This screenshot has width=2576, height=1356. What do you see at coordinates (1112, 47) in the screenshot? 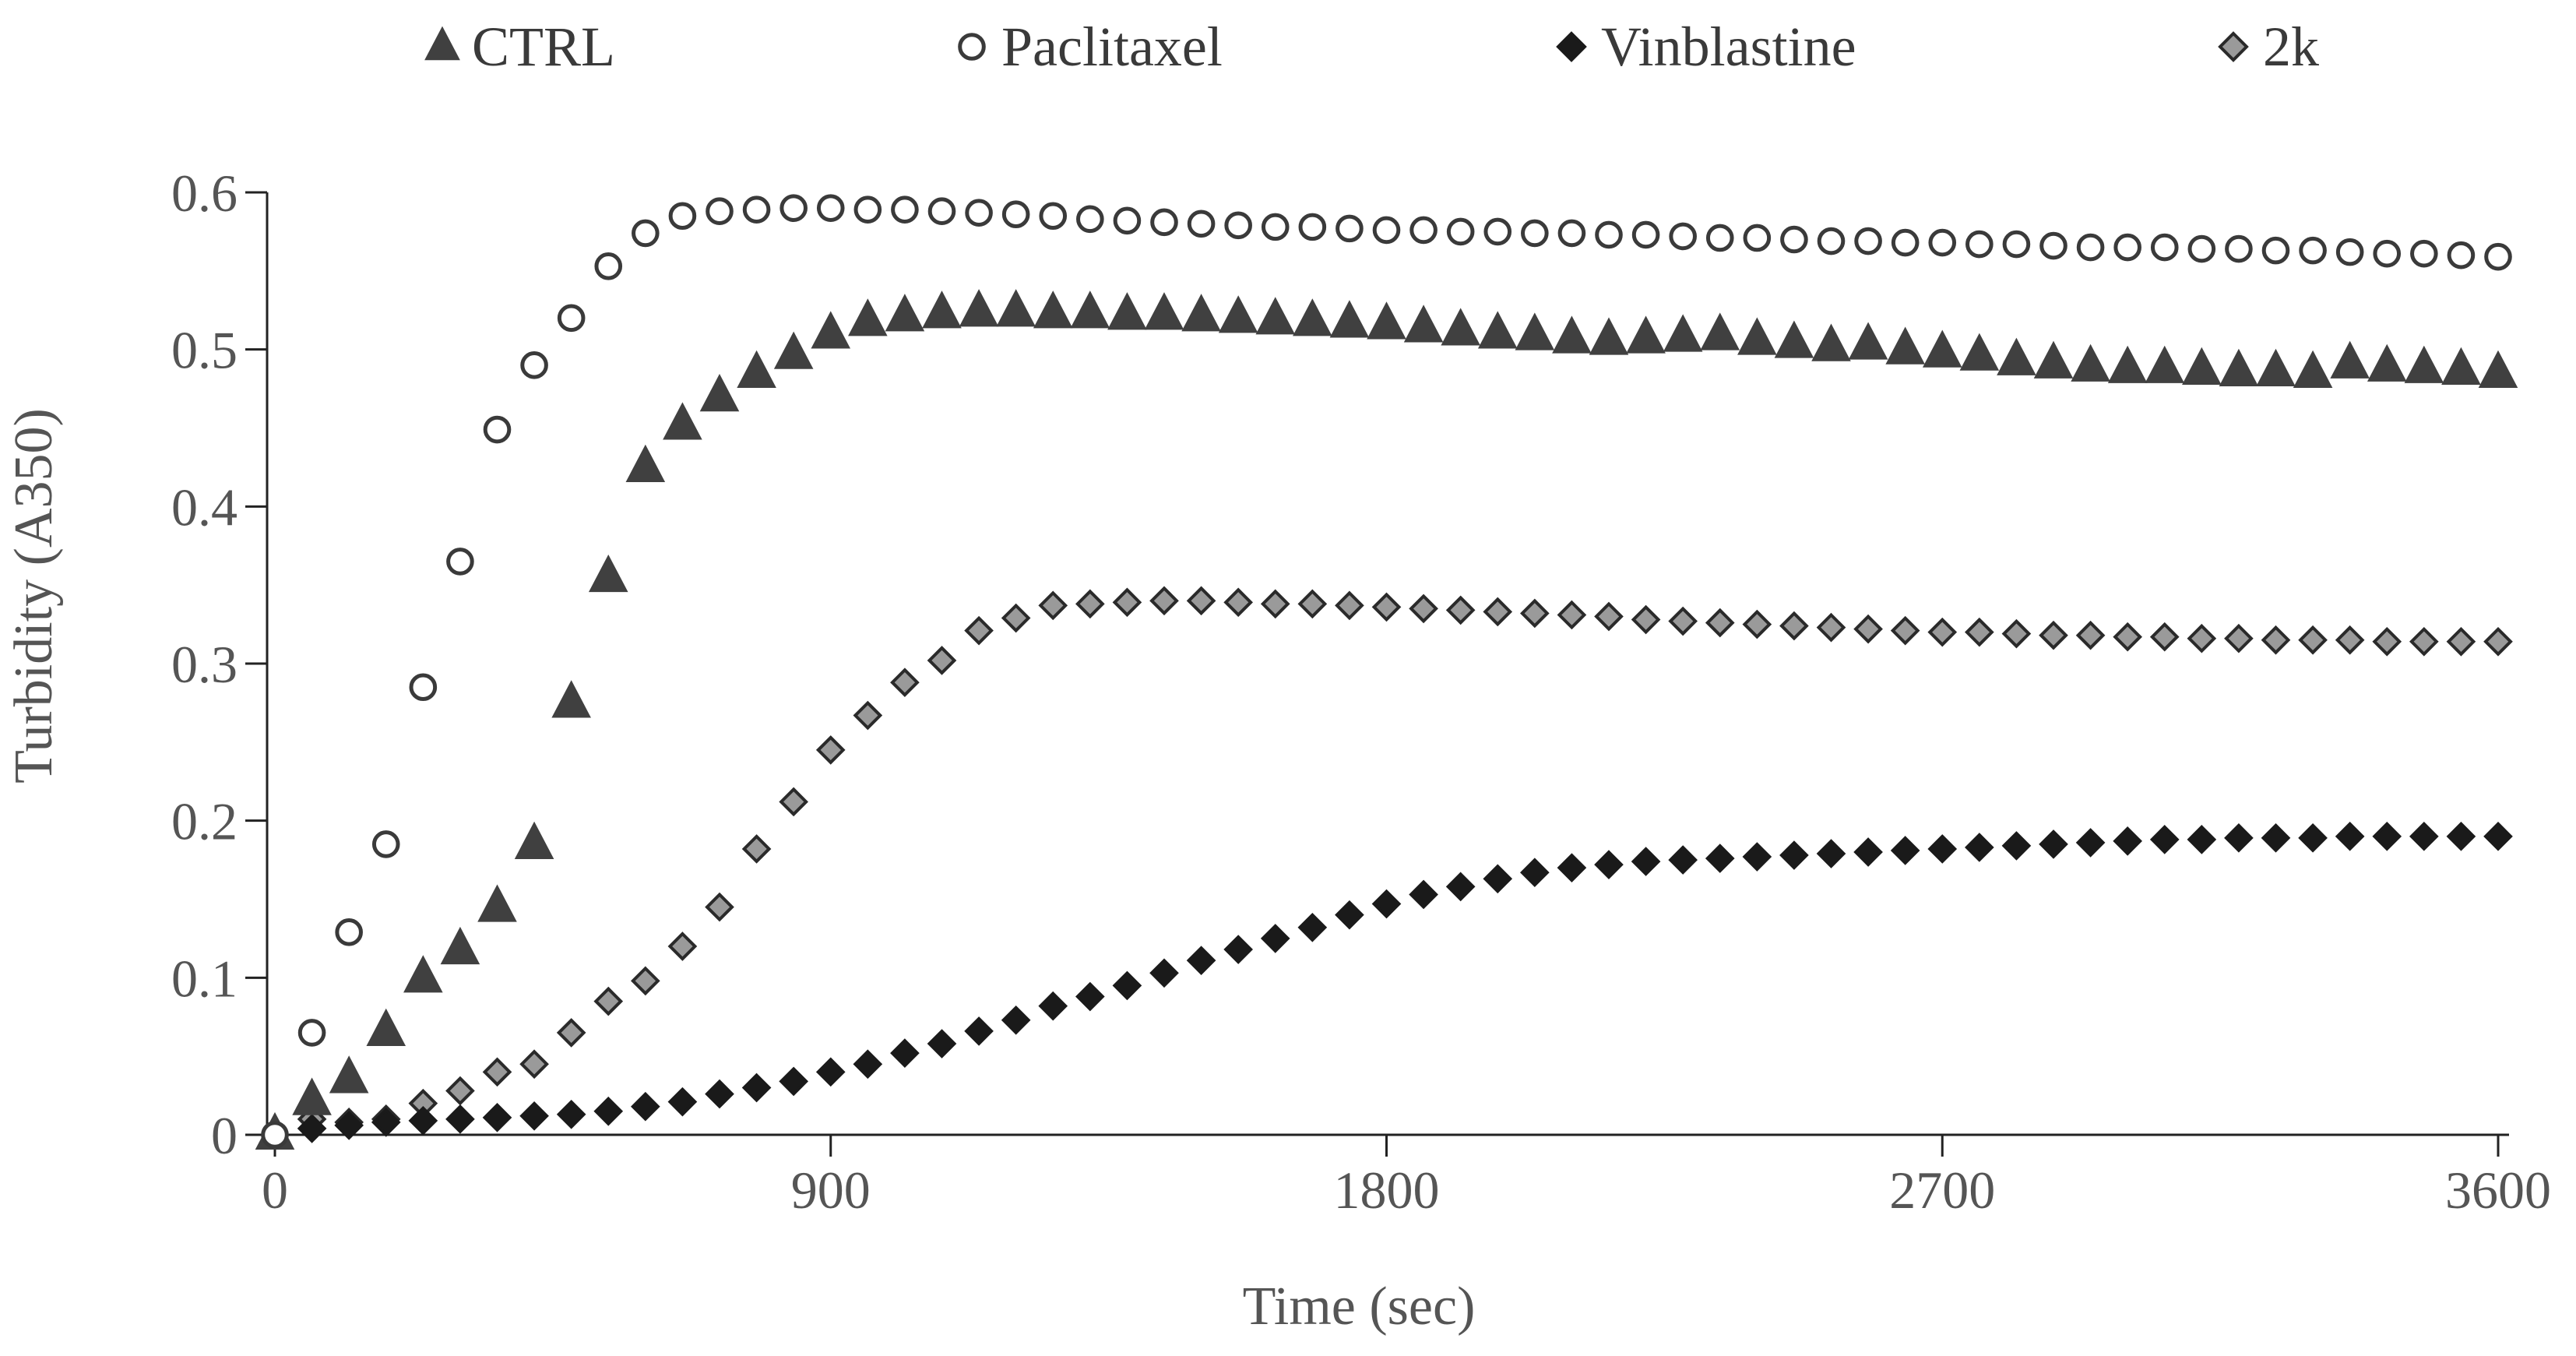
I see `legend-label-paclitaxel: Paclitaxel` at bounding box center [1112, 47].